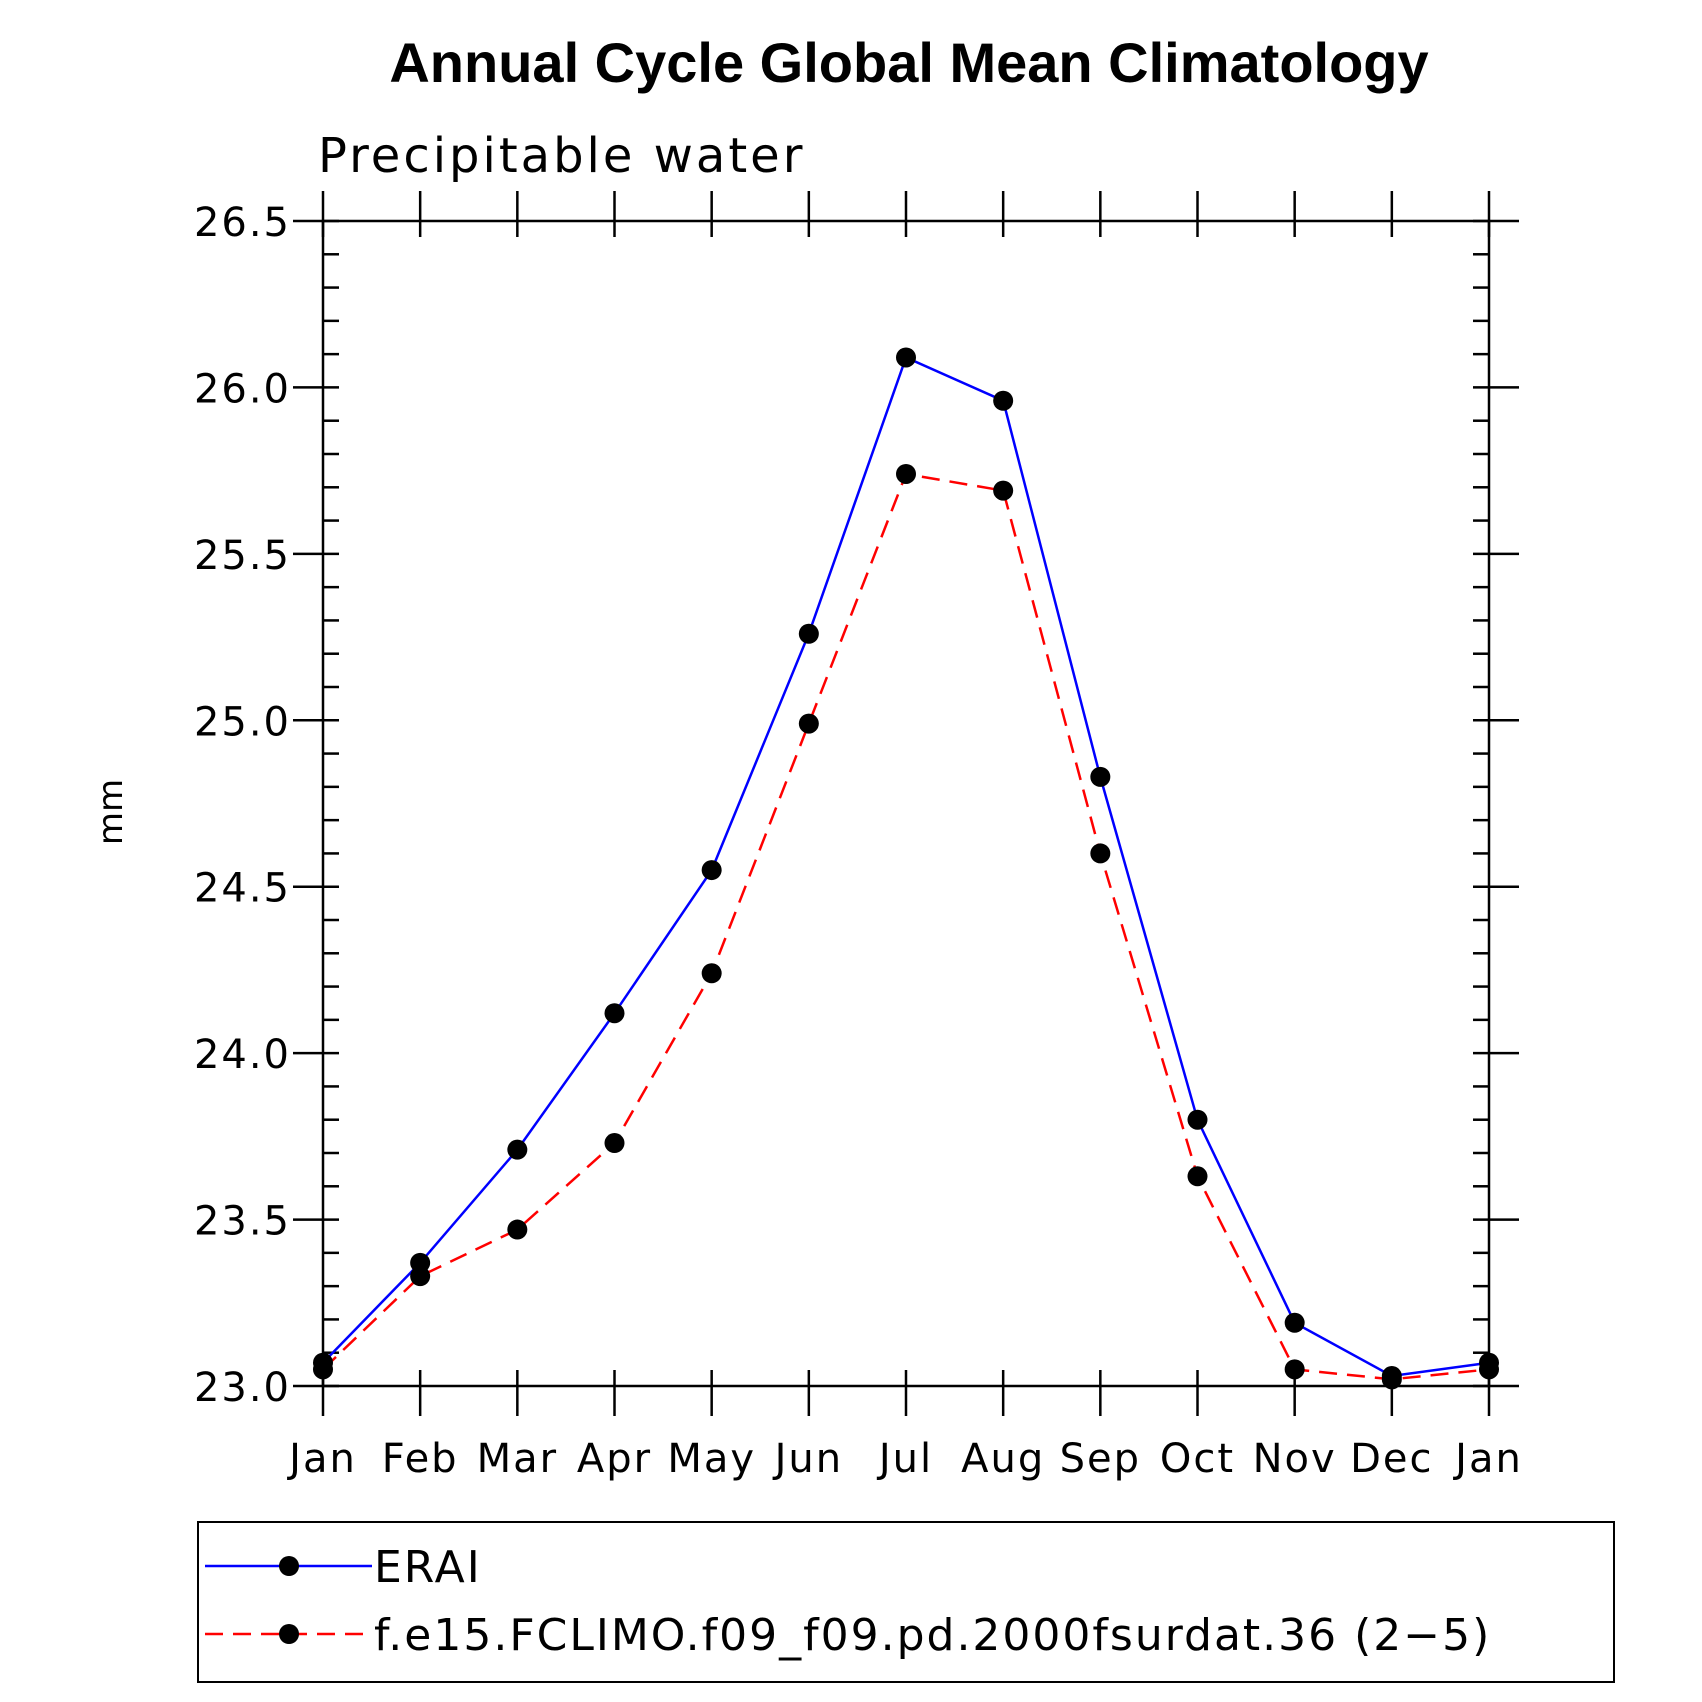 The image size is (1702, 1702). What do you see at coordinates (242, 1388) in the screenshot?
I see `y-tick-label: 23.0` at bounding box center [242, 1388].